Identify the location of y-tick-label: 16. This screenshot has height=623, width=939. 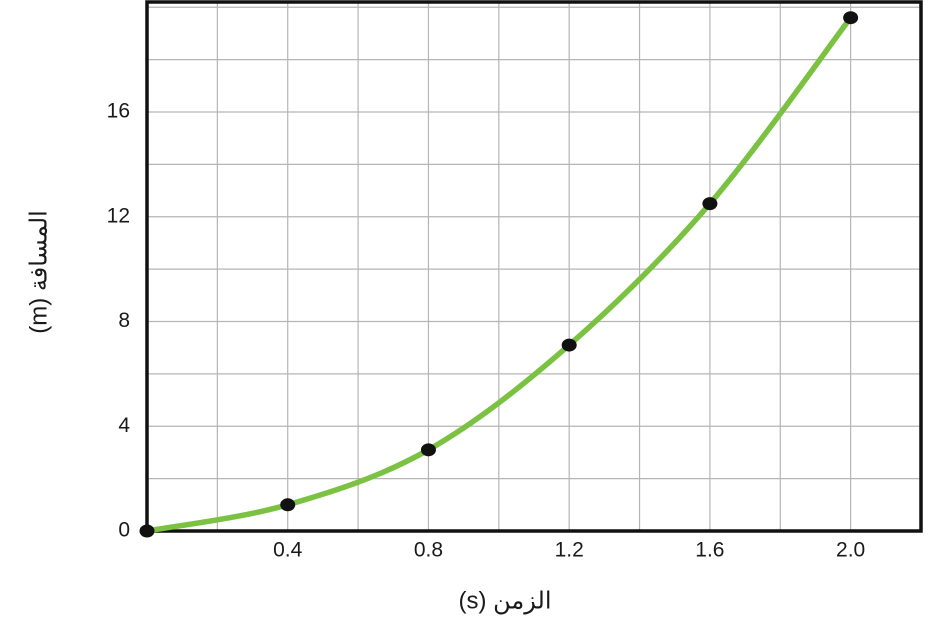
(118, 111).